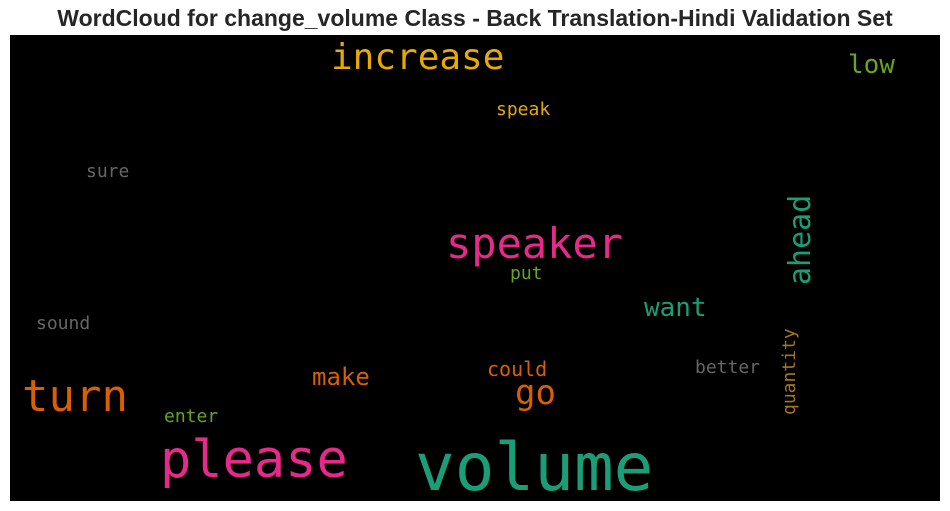 The height and width of the screenshot is (511, 950). Describe the element at coordinates (871, 65) in the screenshot. I see `word-low: low` at that location.